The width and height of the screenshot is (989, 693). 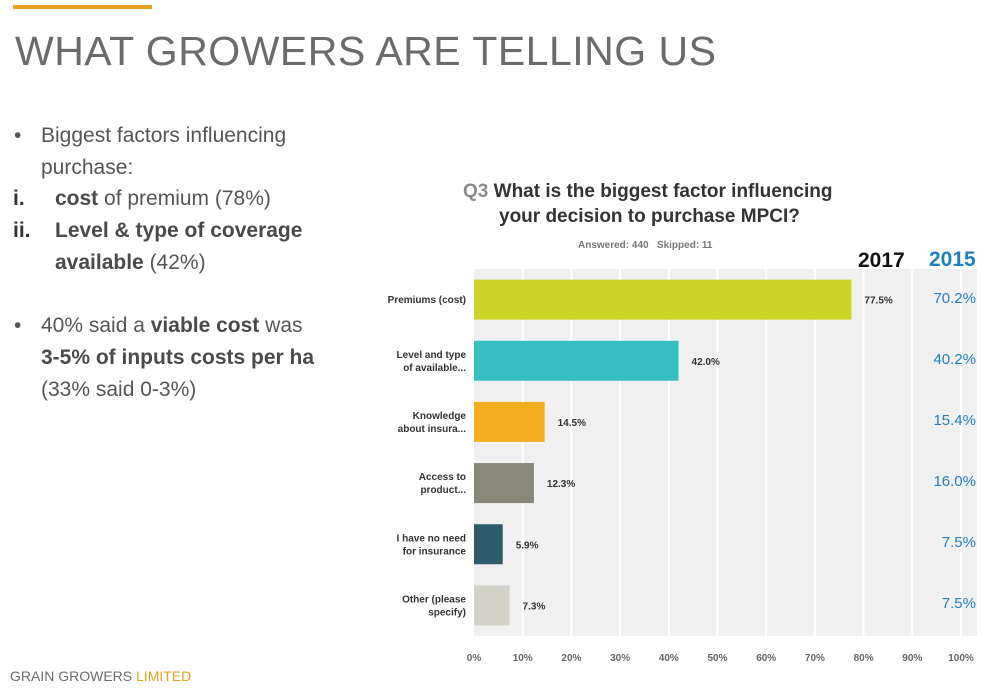 I want to click on bar-value-label-2017: 14.5%, so click(x=572, y=423).